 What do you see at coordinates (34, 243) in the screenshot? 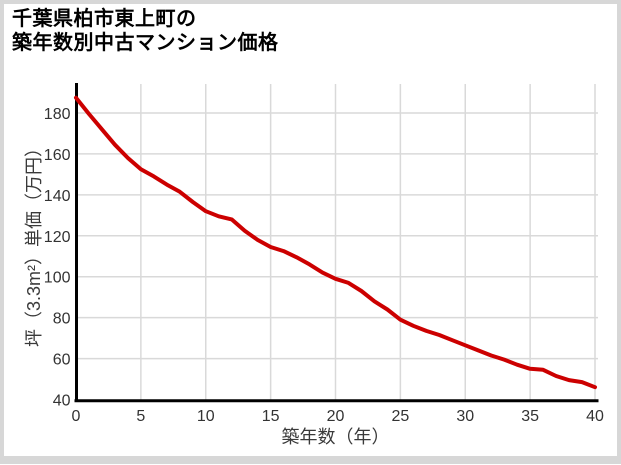
I see `y-axis-label: 坪（3.3m²）単価（万円）` at bounding box center [34, 243].